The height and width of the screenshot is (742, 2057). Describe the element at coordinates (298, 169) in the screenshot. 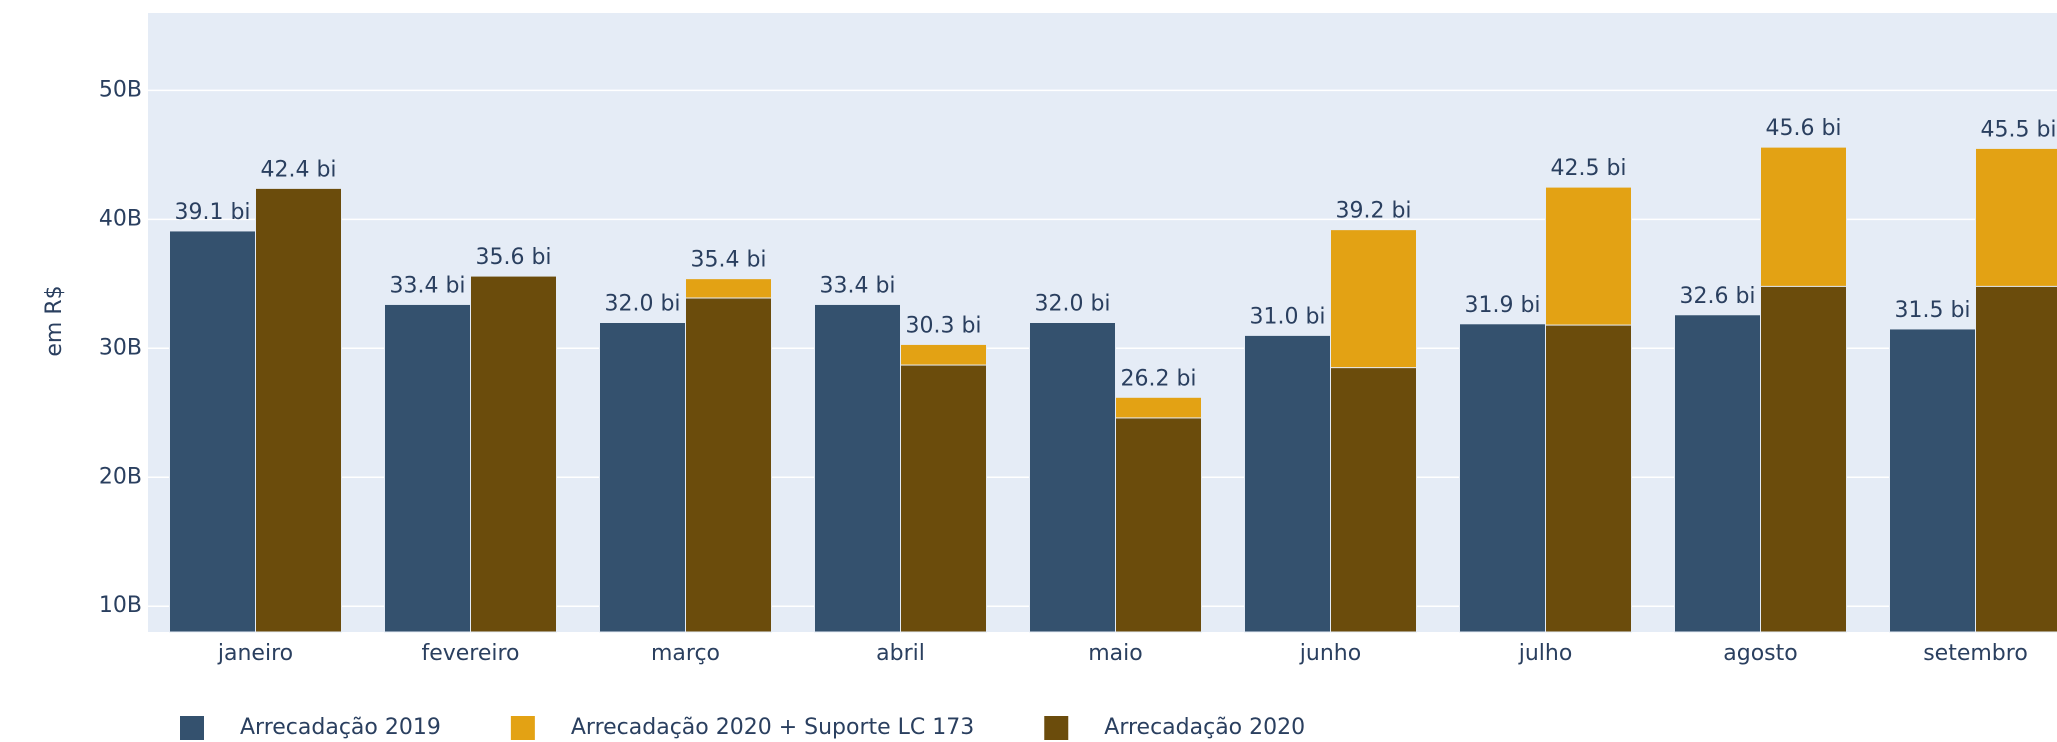

I see `data-label: 42.4 bi` at that location.